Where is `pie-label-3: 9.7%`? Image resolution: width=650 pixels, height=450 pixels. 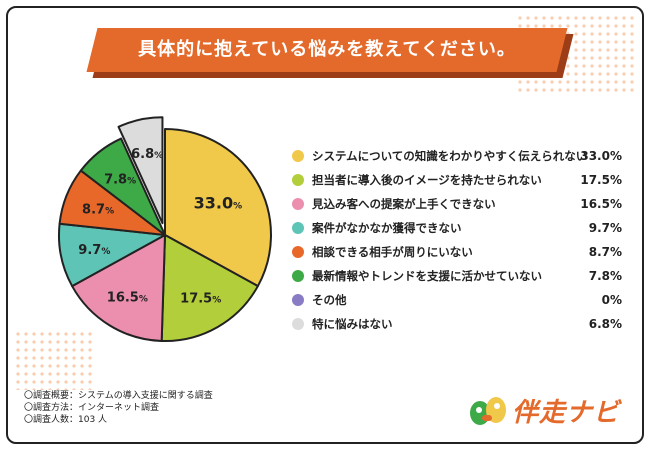
pie-label-3: 9.7% is located at coordinates (94, 250).